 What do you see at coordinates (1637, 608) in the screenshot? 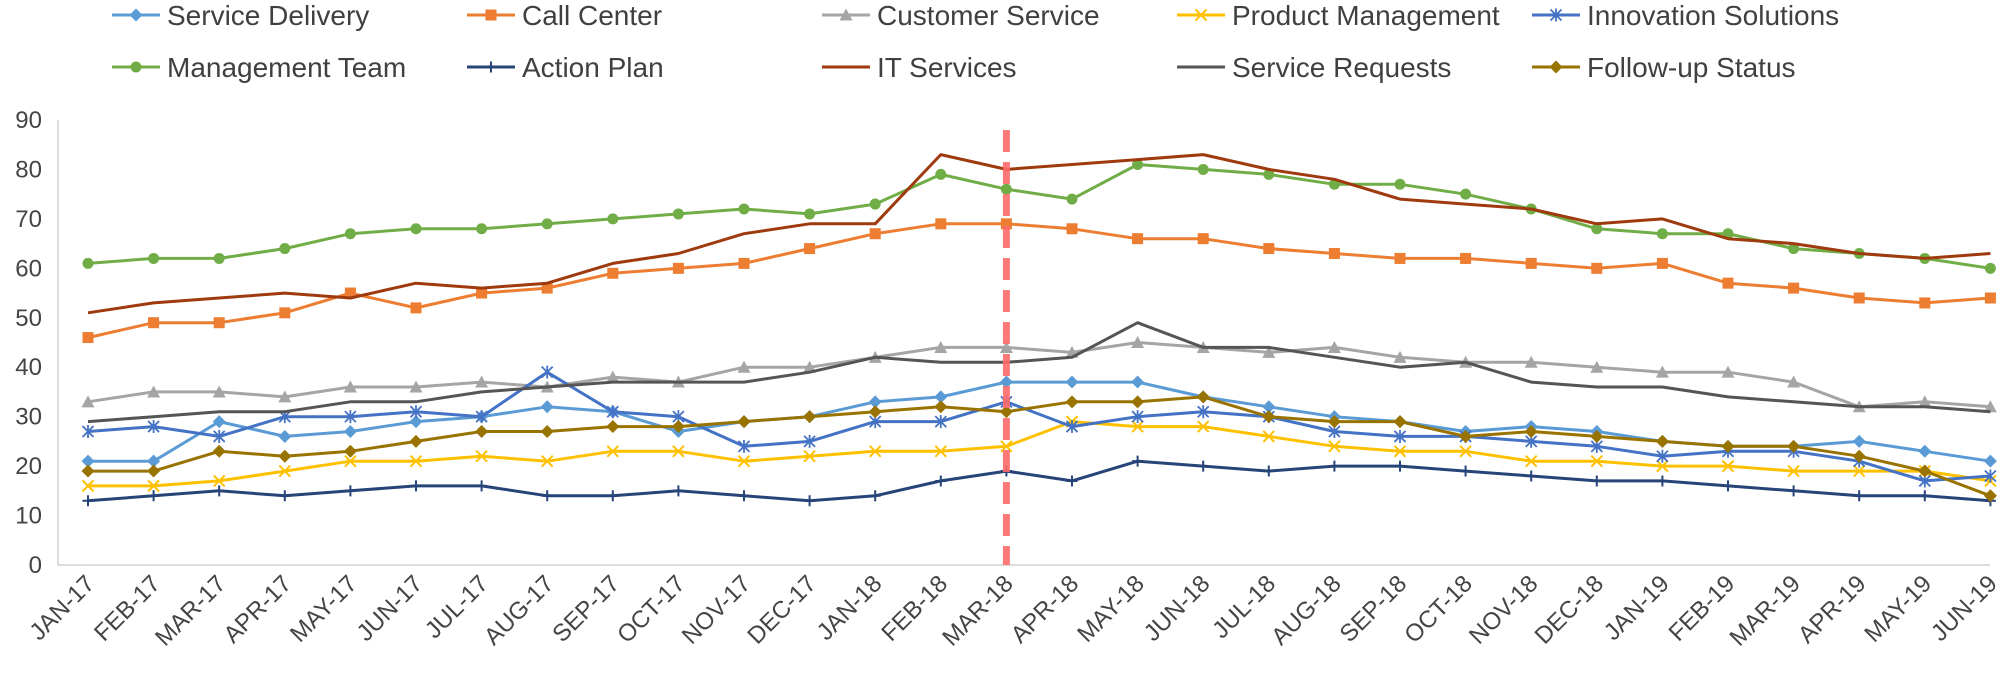
I see `x-tick-label: JAN-19` at bounding box center [1637, 608].